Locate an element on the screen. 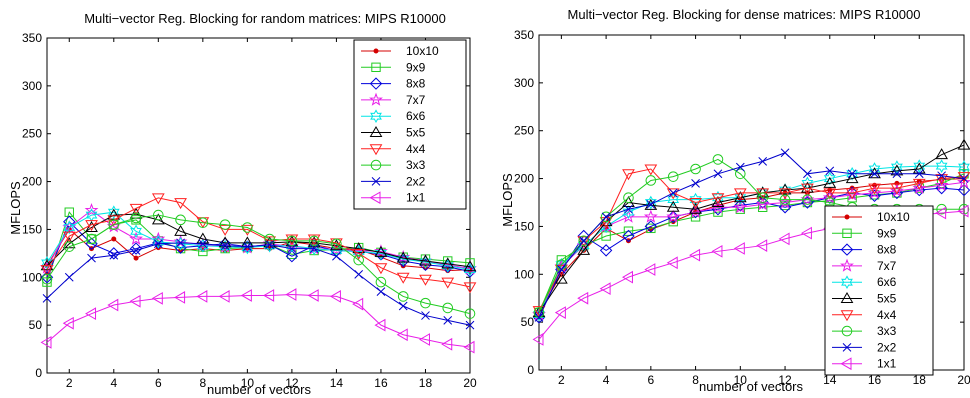  x-tick-label: 6 is located at coordinates (158, 383).